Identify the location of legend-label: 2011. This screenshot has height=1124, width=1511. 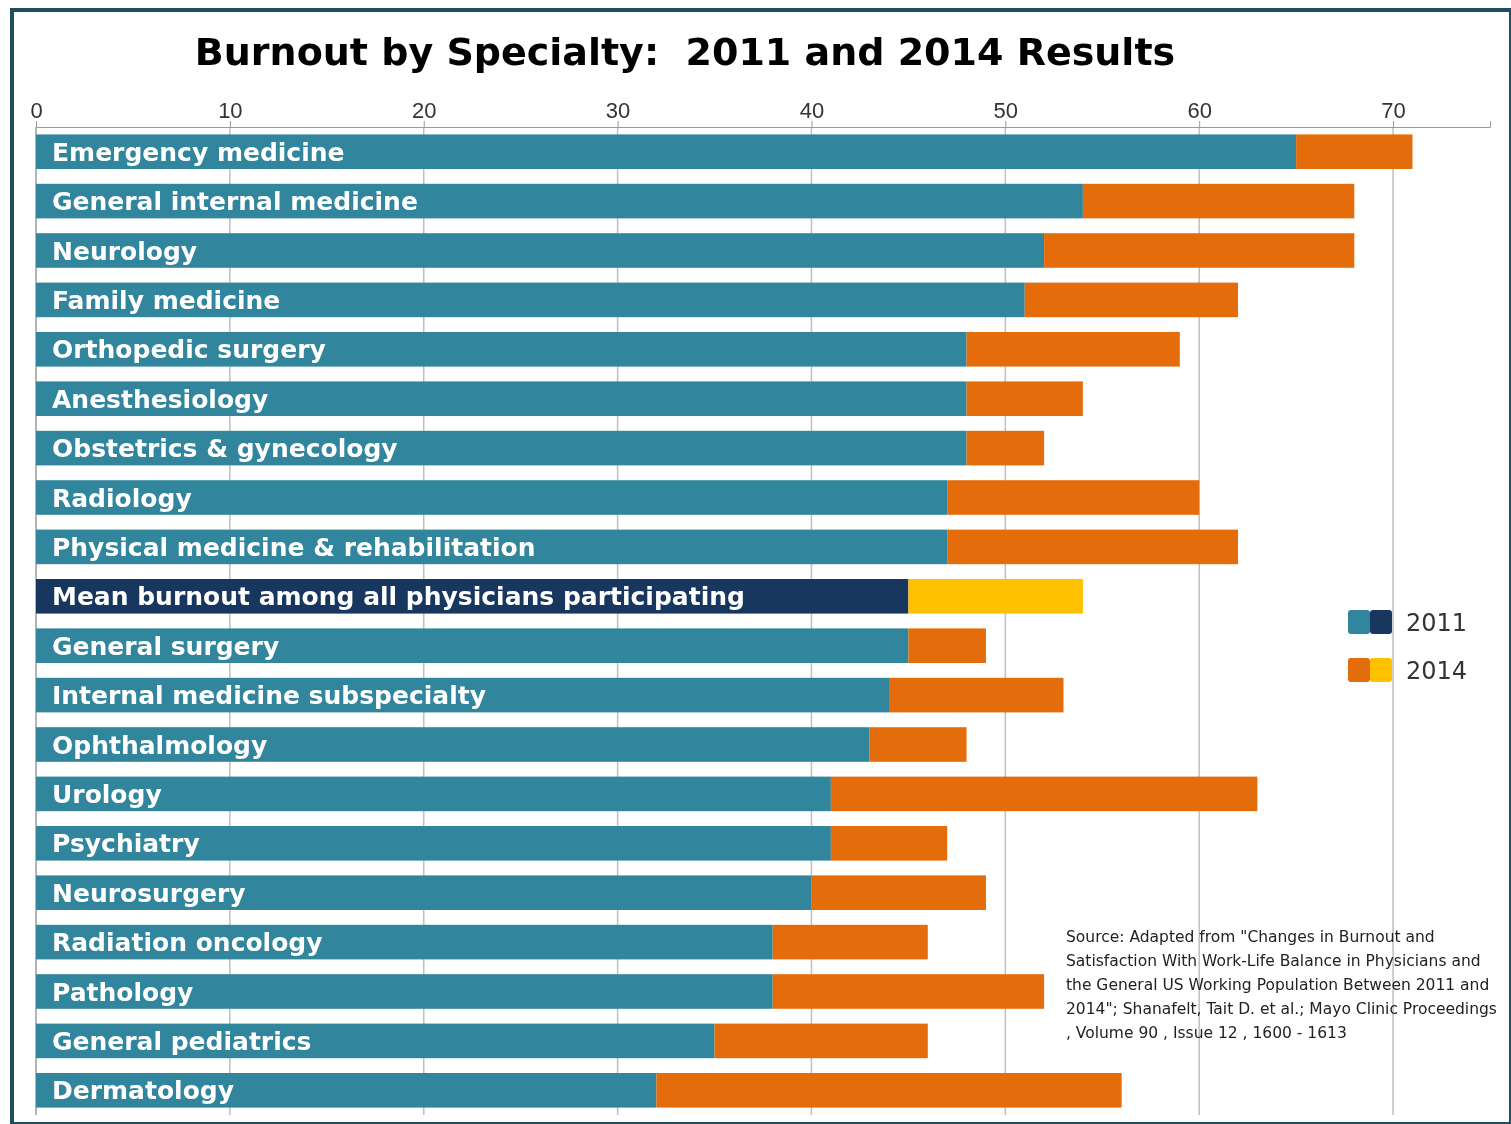
(1437, 622).